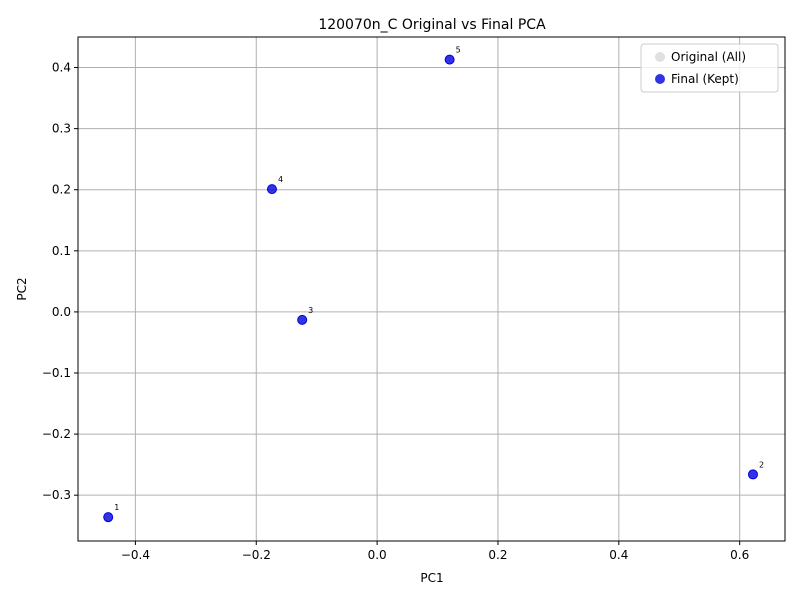  Describe the element at coordinates (280, 179) in the screenshot. I see `data-point-label: 4` at that location.